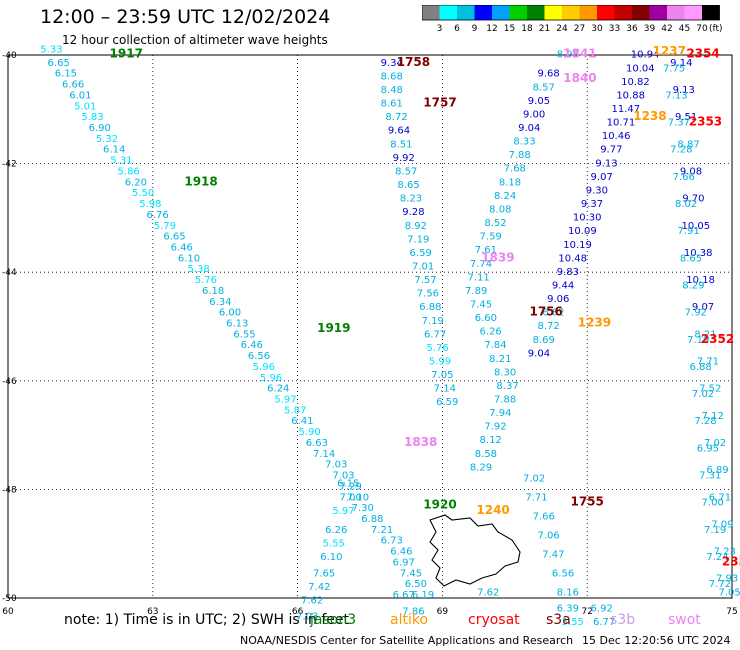 This screenshot has width=740, height=650. Describe the element at coordinates (606, 163) in the screenshot. I see `wave-height-label: 9.13` at that location.